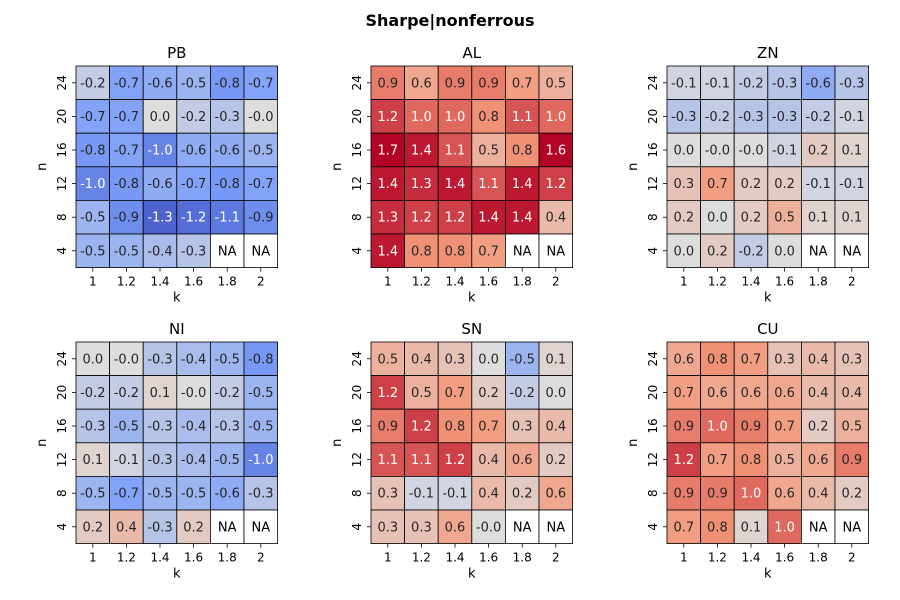  I want to click on cell-label: 0.9, so click(851, 460).